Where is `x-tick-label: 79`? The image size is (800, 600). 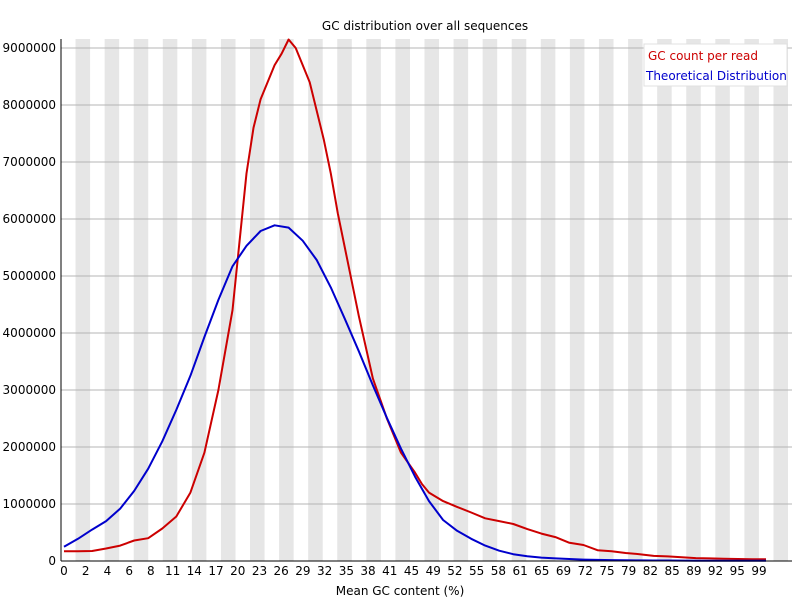 x-tick-label: 79 is located at coordinates (628, 571).